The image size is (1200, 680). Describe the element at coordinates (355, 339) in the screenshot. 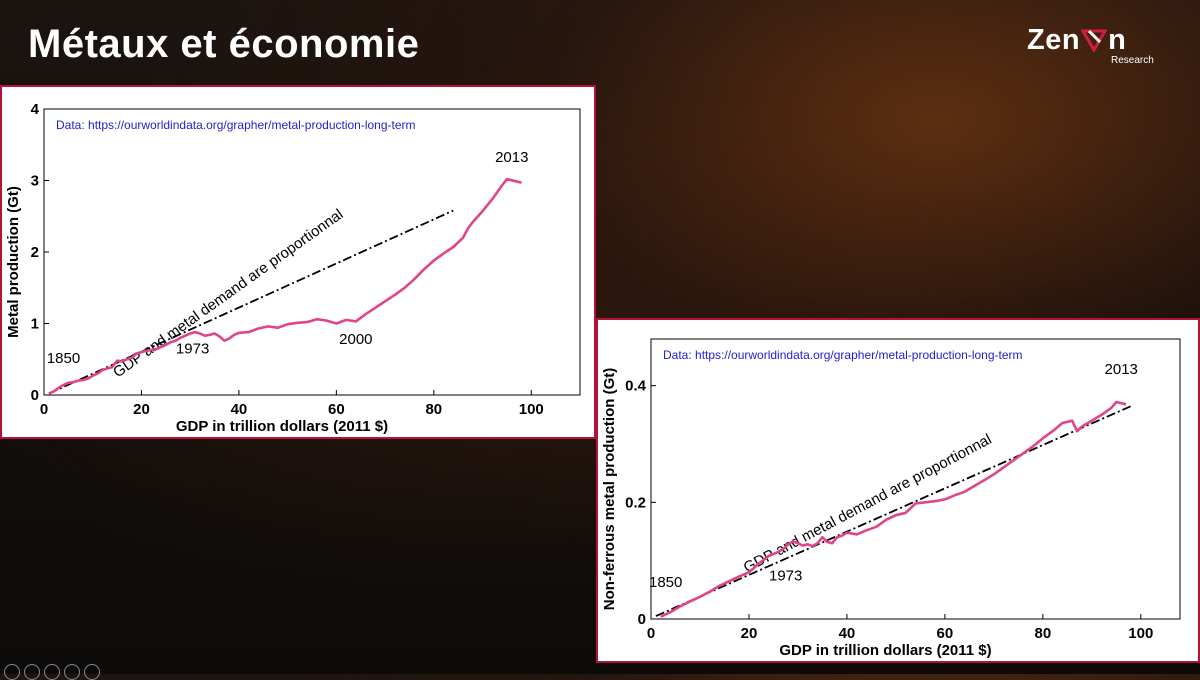

I see `year-annotation: 2000` at that location.